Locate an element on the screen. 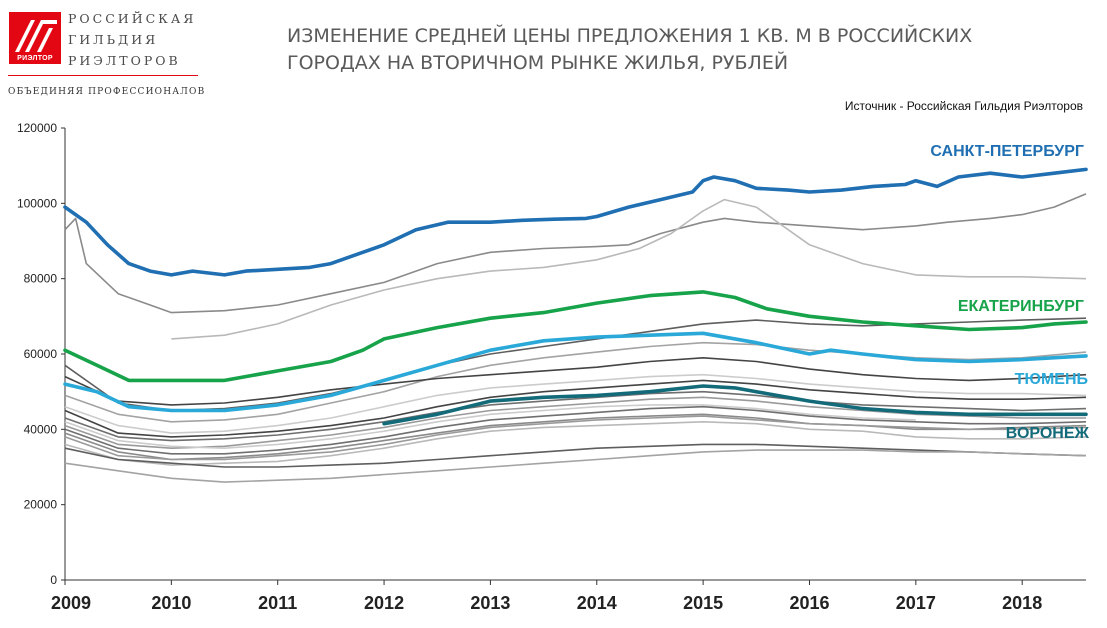 This screenshot has width=1107, height=628. y-tick-label: 80000 is located at coordinates (41, 279).